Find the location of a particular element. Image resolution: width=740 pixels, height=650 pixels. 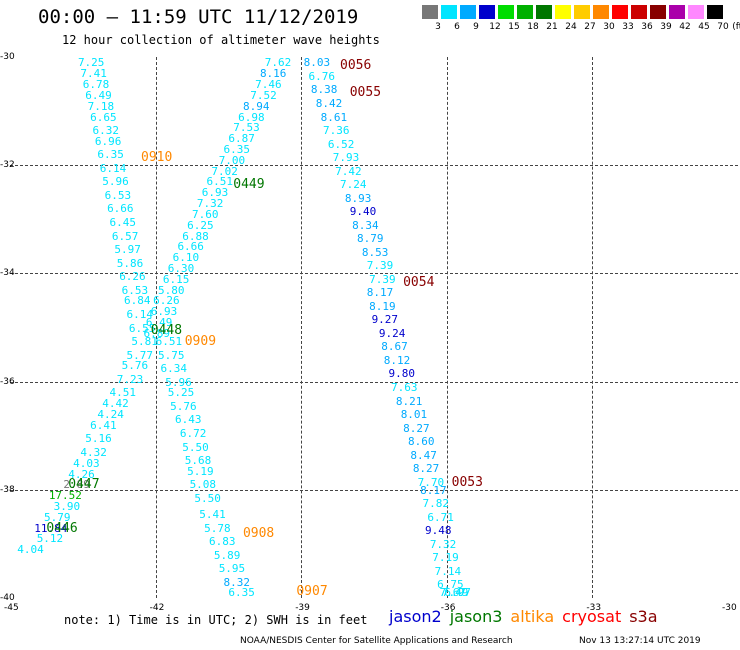

wave-height-value: 4.42 is located at coordinates (115, 404).